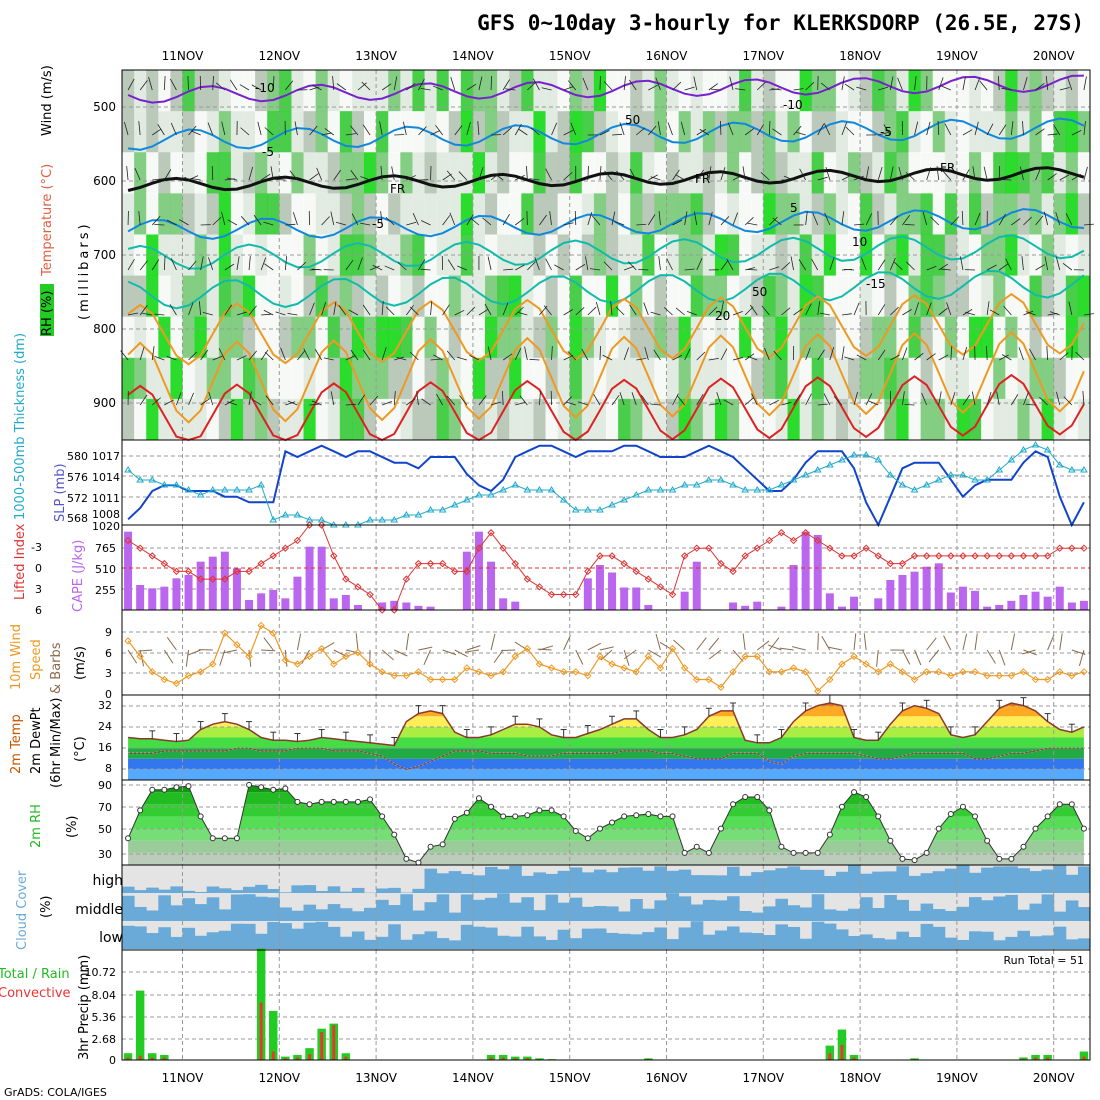 The width and height of the screenshot is (1100, 1100). I want to click on wind-ylabel-c: & Barbs, so click(56, 668).